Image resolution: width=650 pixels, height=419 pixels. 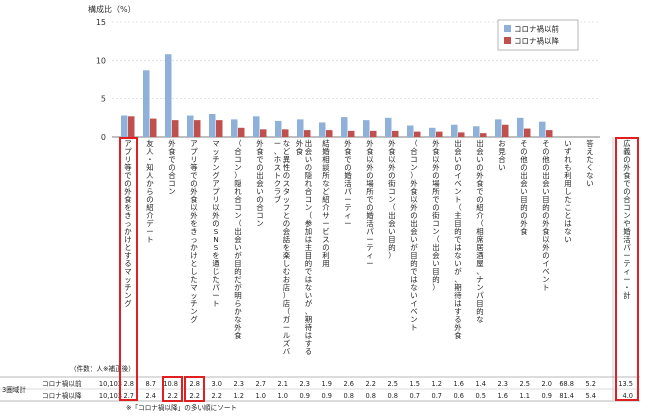 I want to click on bars, so click(x=337, y=96).